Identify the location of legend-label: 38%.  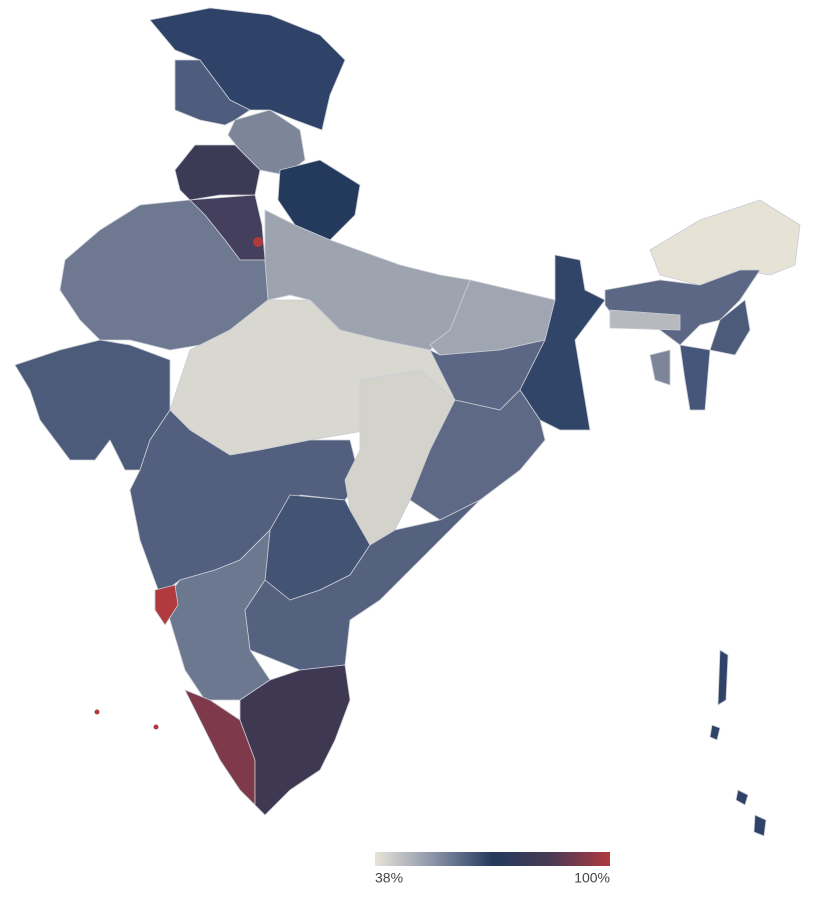
(389, 878).